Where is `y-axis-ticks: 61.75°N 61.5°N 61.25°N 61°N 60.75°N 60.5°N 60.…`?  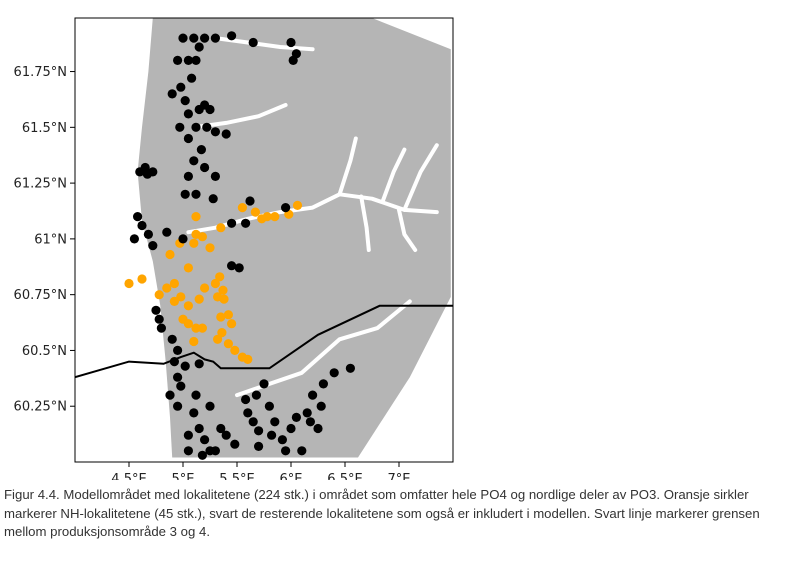 y-axis-ticks: 61.75°N 61.5°N 61.25°N 61°N 60.75°N 60.5°N 60.… is located at coordinates (44, 240).